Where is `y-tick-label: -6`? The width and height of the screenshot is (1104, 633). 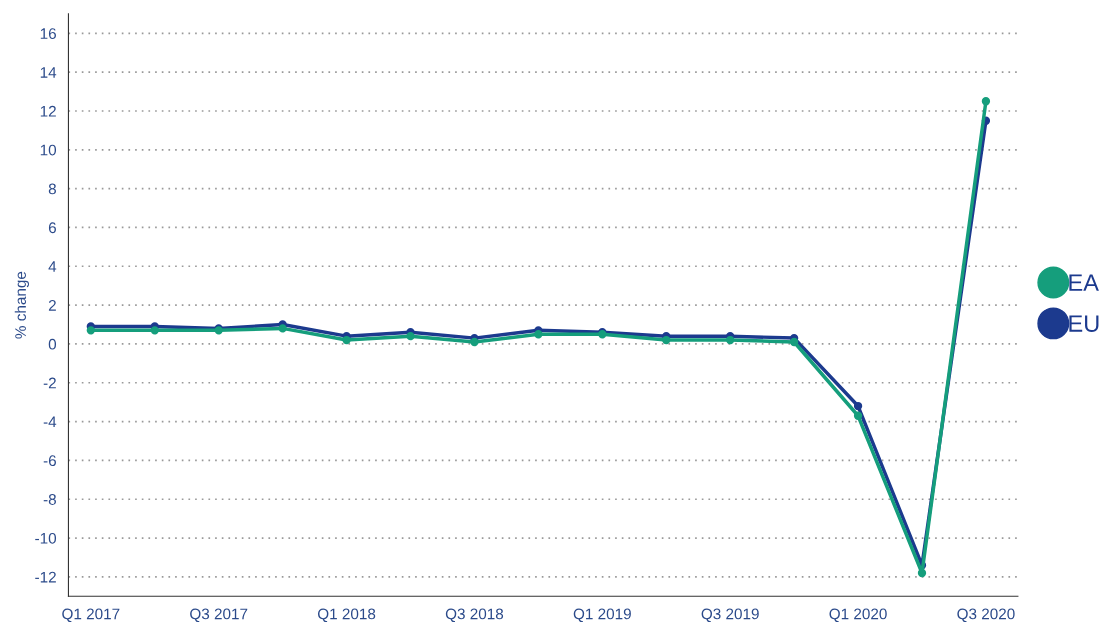
y-tick-label: -6 is located at coordinates (49, 461).